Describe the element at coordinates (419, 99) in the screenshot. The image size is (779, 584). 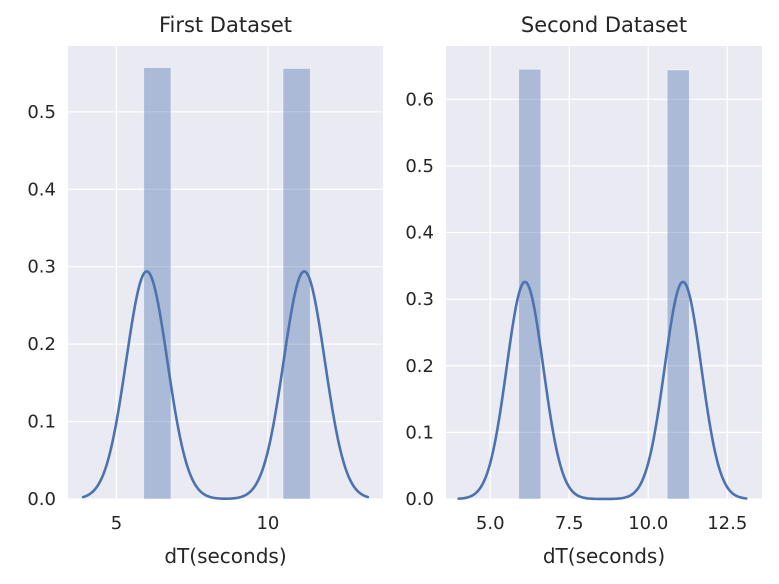
I see `y-tick-label: 0.6` at that location.